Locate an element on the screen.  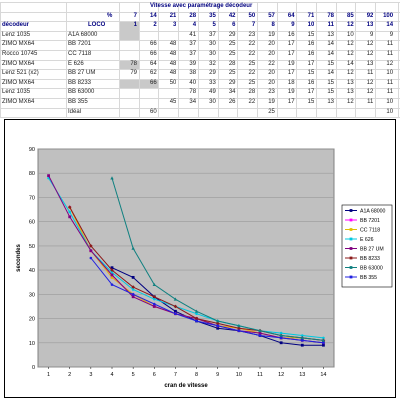
table-cell: 45 is located at coordinates (173, 102).